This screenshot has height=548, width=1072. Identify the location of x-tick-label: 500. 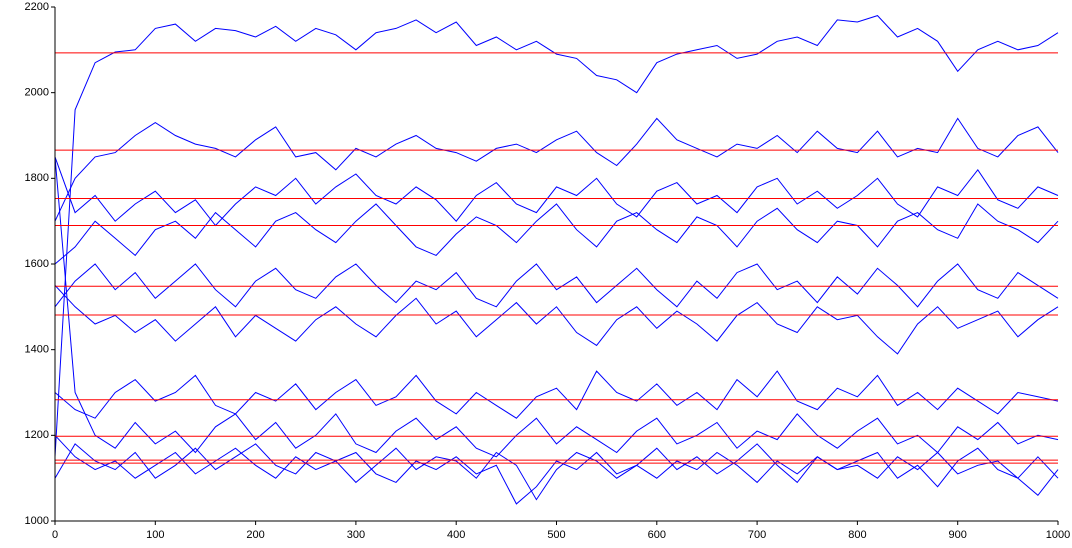
(556, 535).